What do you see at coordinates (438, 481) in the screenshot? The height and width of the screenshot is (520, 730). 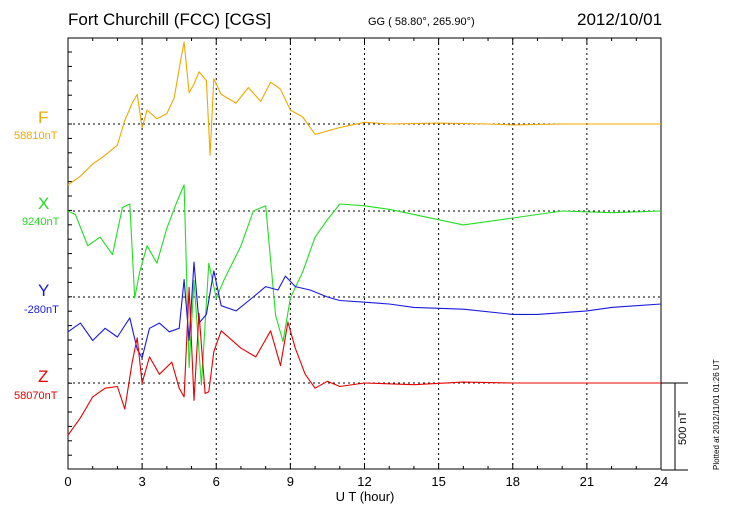 I see `x-tick-label: 15` at bounding box center [438, 481].